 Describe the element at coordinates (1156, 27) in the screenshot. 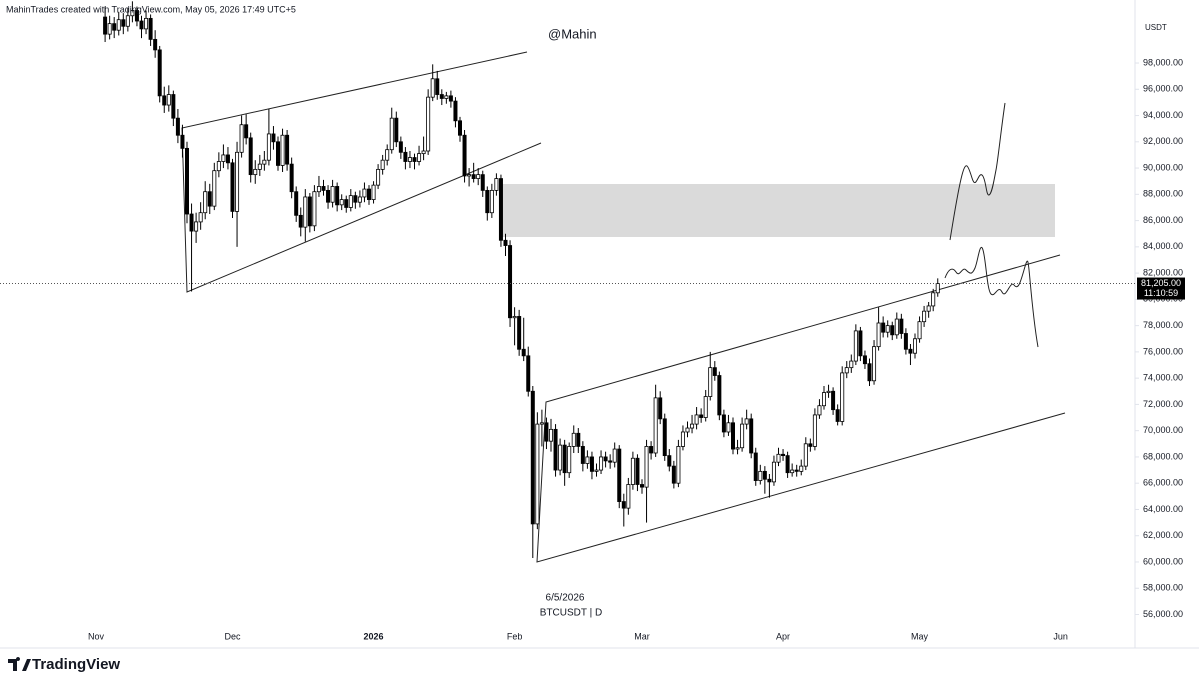

I see `y-axis-label: USDT` at that location.